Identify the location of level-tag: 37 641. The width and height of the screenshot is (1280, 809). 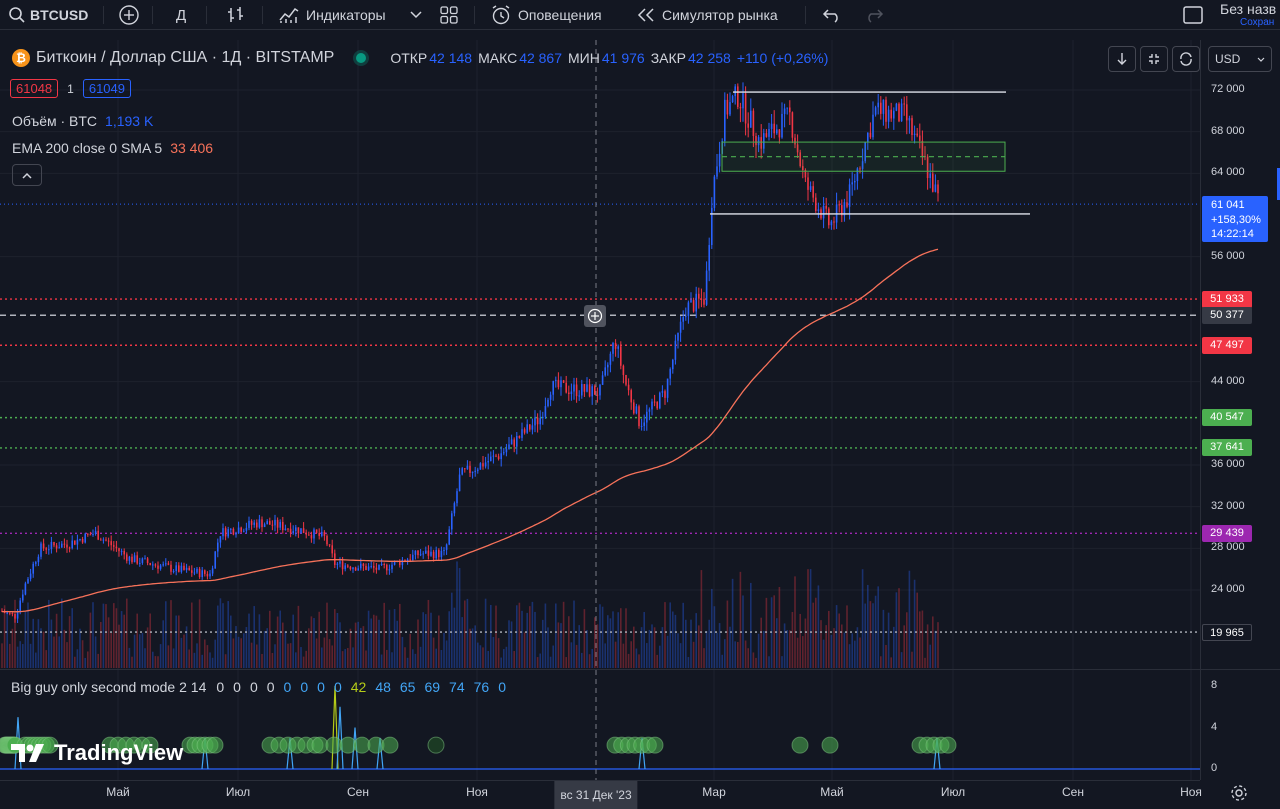
(1227, 448).